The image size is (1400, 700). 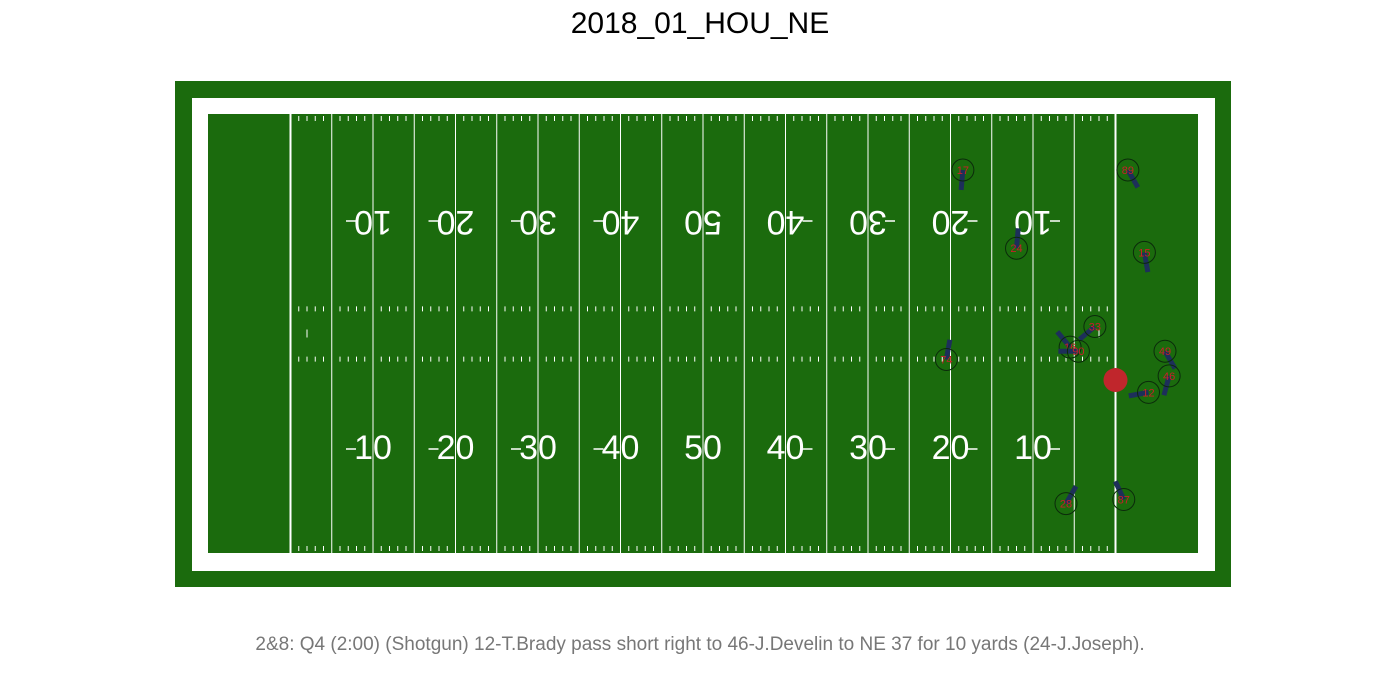 I want to click on player-jersey-number: 15, so click(x=1144, y=253).